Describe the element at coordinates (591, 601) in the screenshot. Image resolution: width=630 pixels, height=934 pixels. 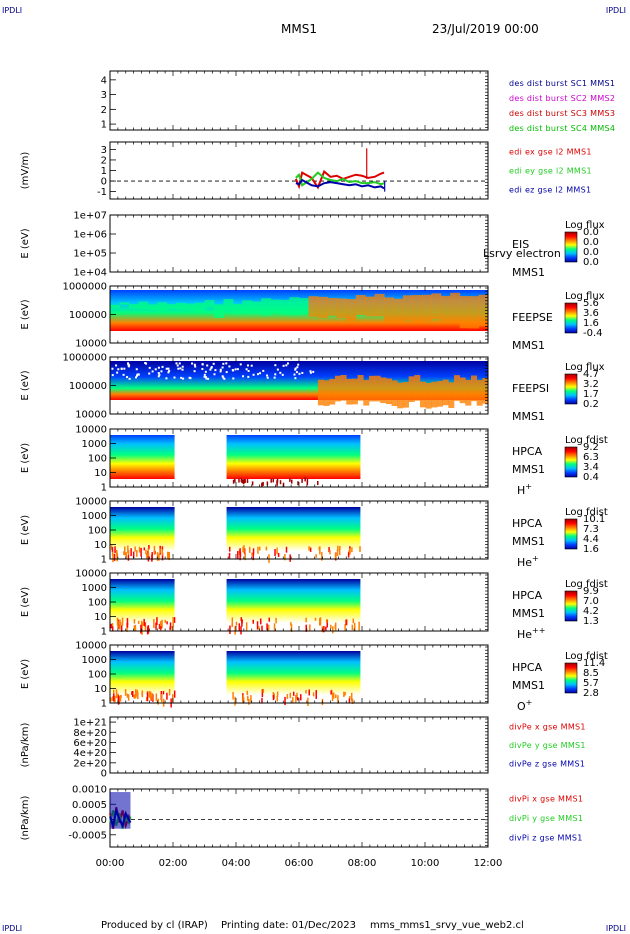
I see `colorbar-value: 7.0` at that location.